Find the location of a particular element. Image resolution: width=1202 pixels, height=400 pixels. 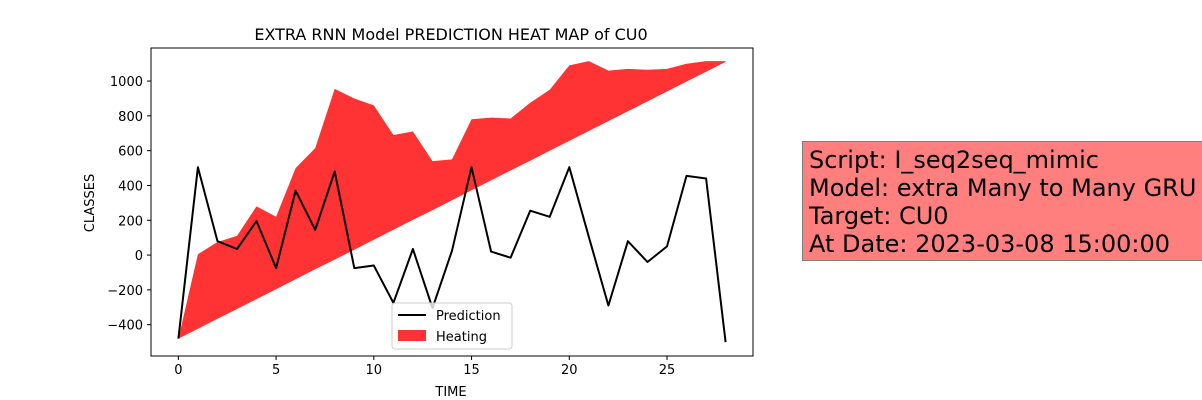

info-target-line: Target: CU0 is located at coordinates (879, 216).